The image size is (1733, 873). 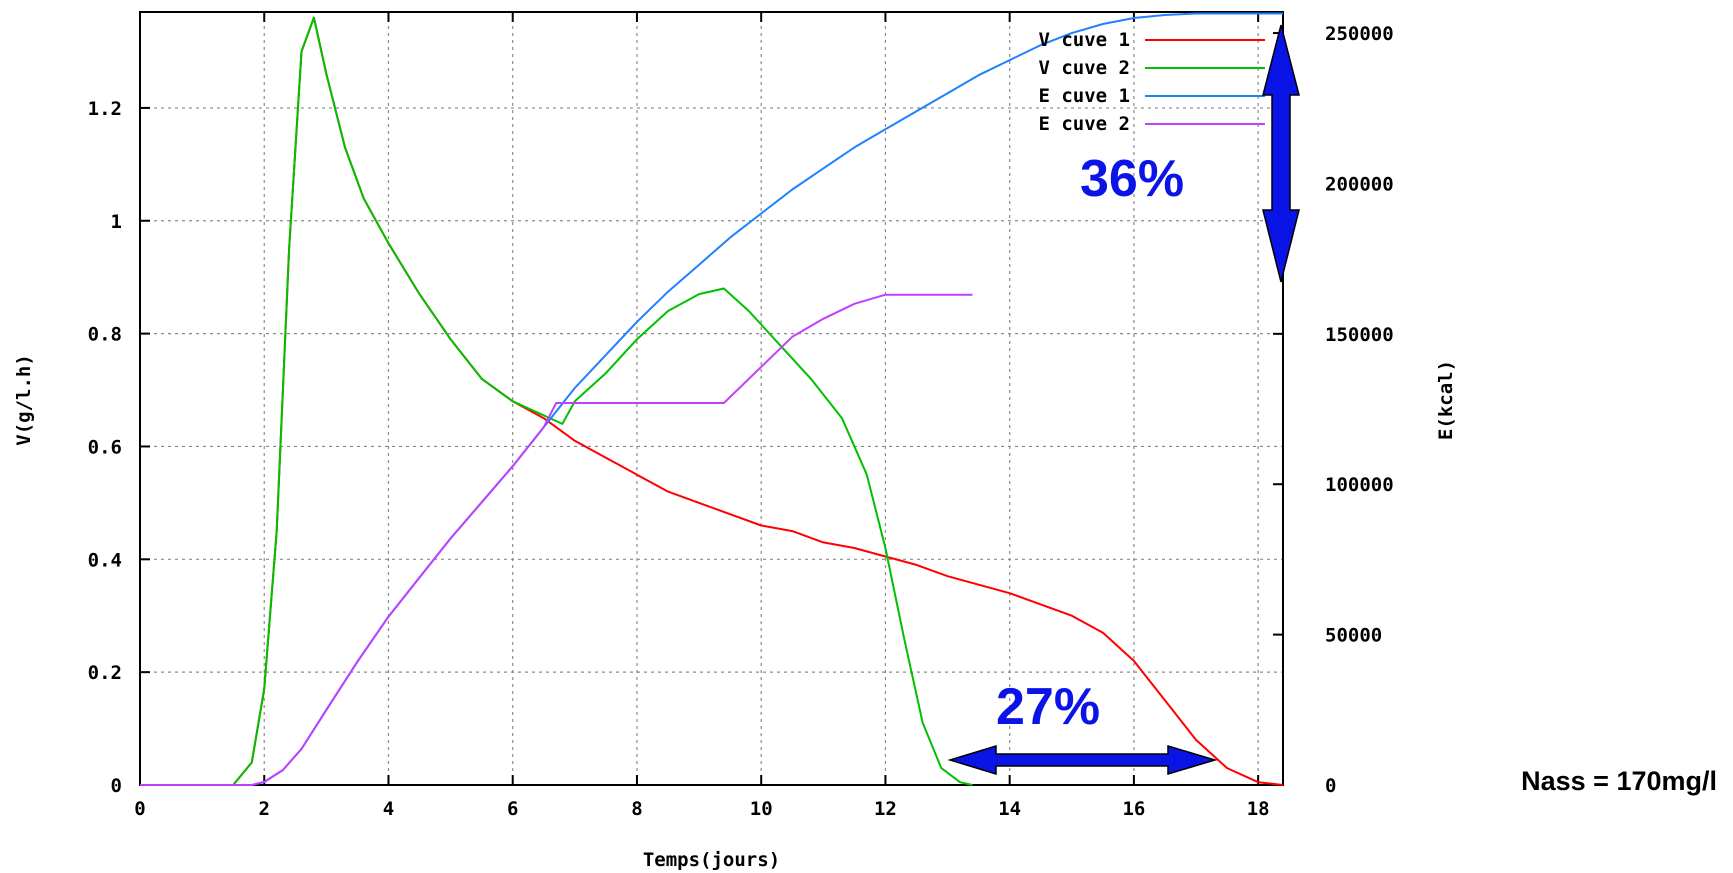 I want to click on y2-tick-label: 50000, so click(x=1353, y=636).